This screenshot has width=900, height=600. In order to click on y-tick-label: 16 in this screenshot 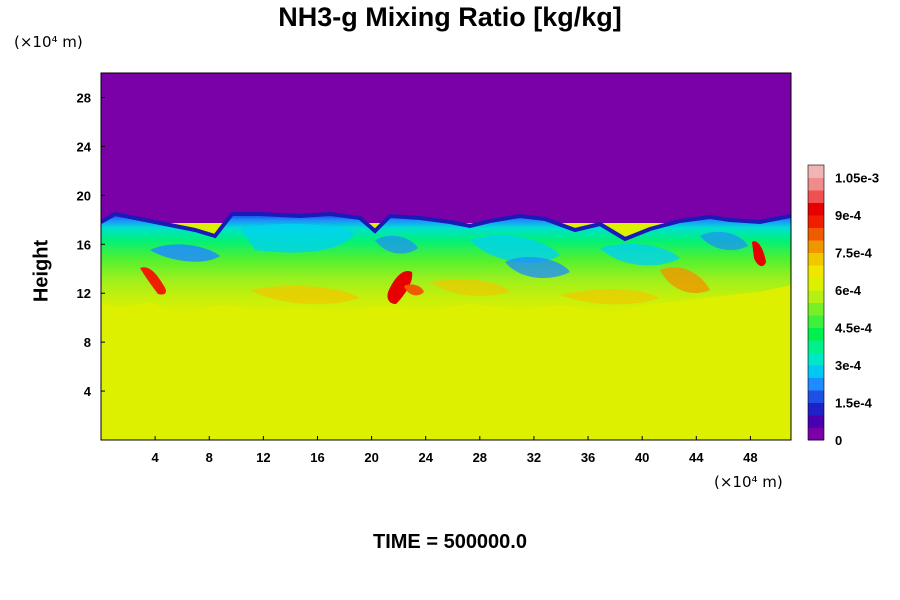, I will do `click(84, 244)`.